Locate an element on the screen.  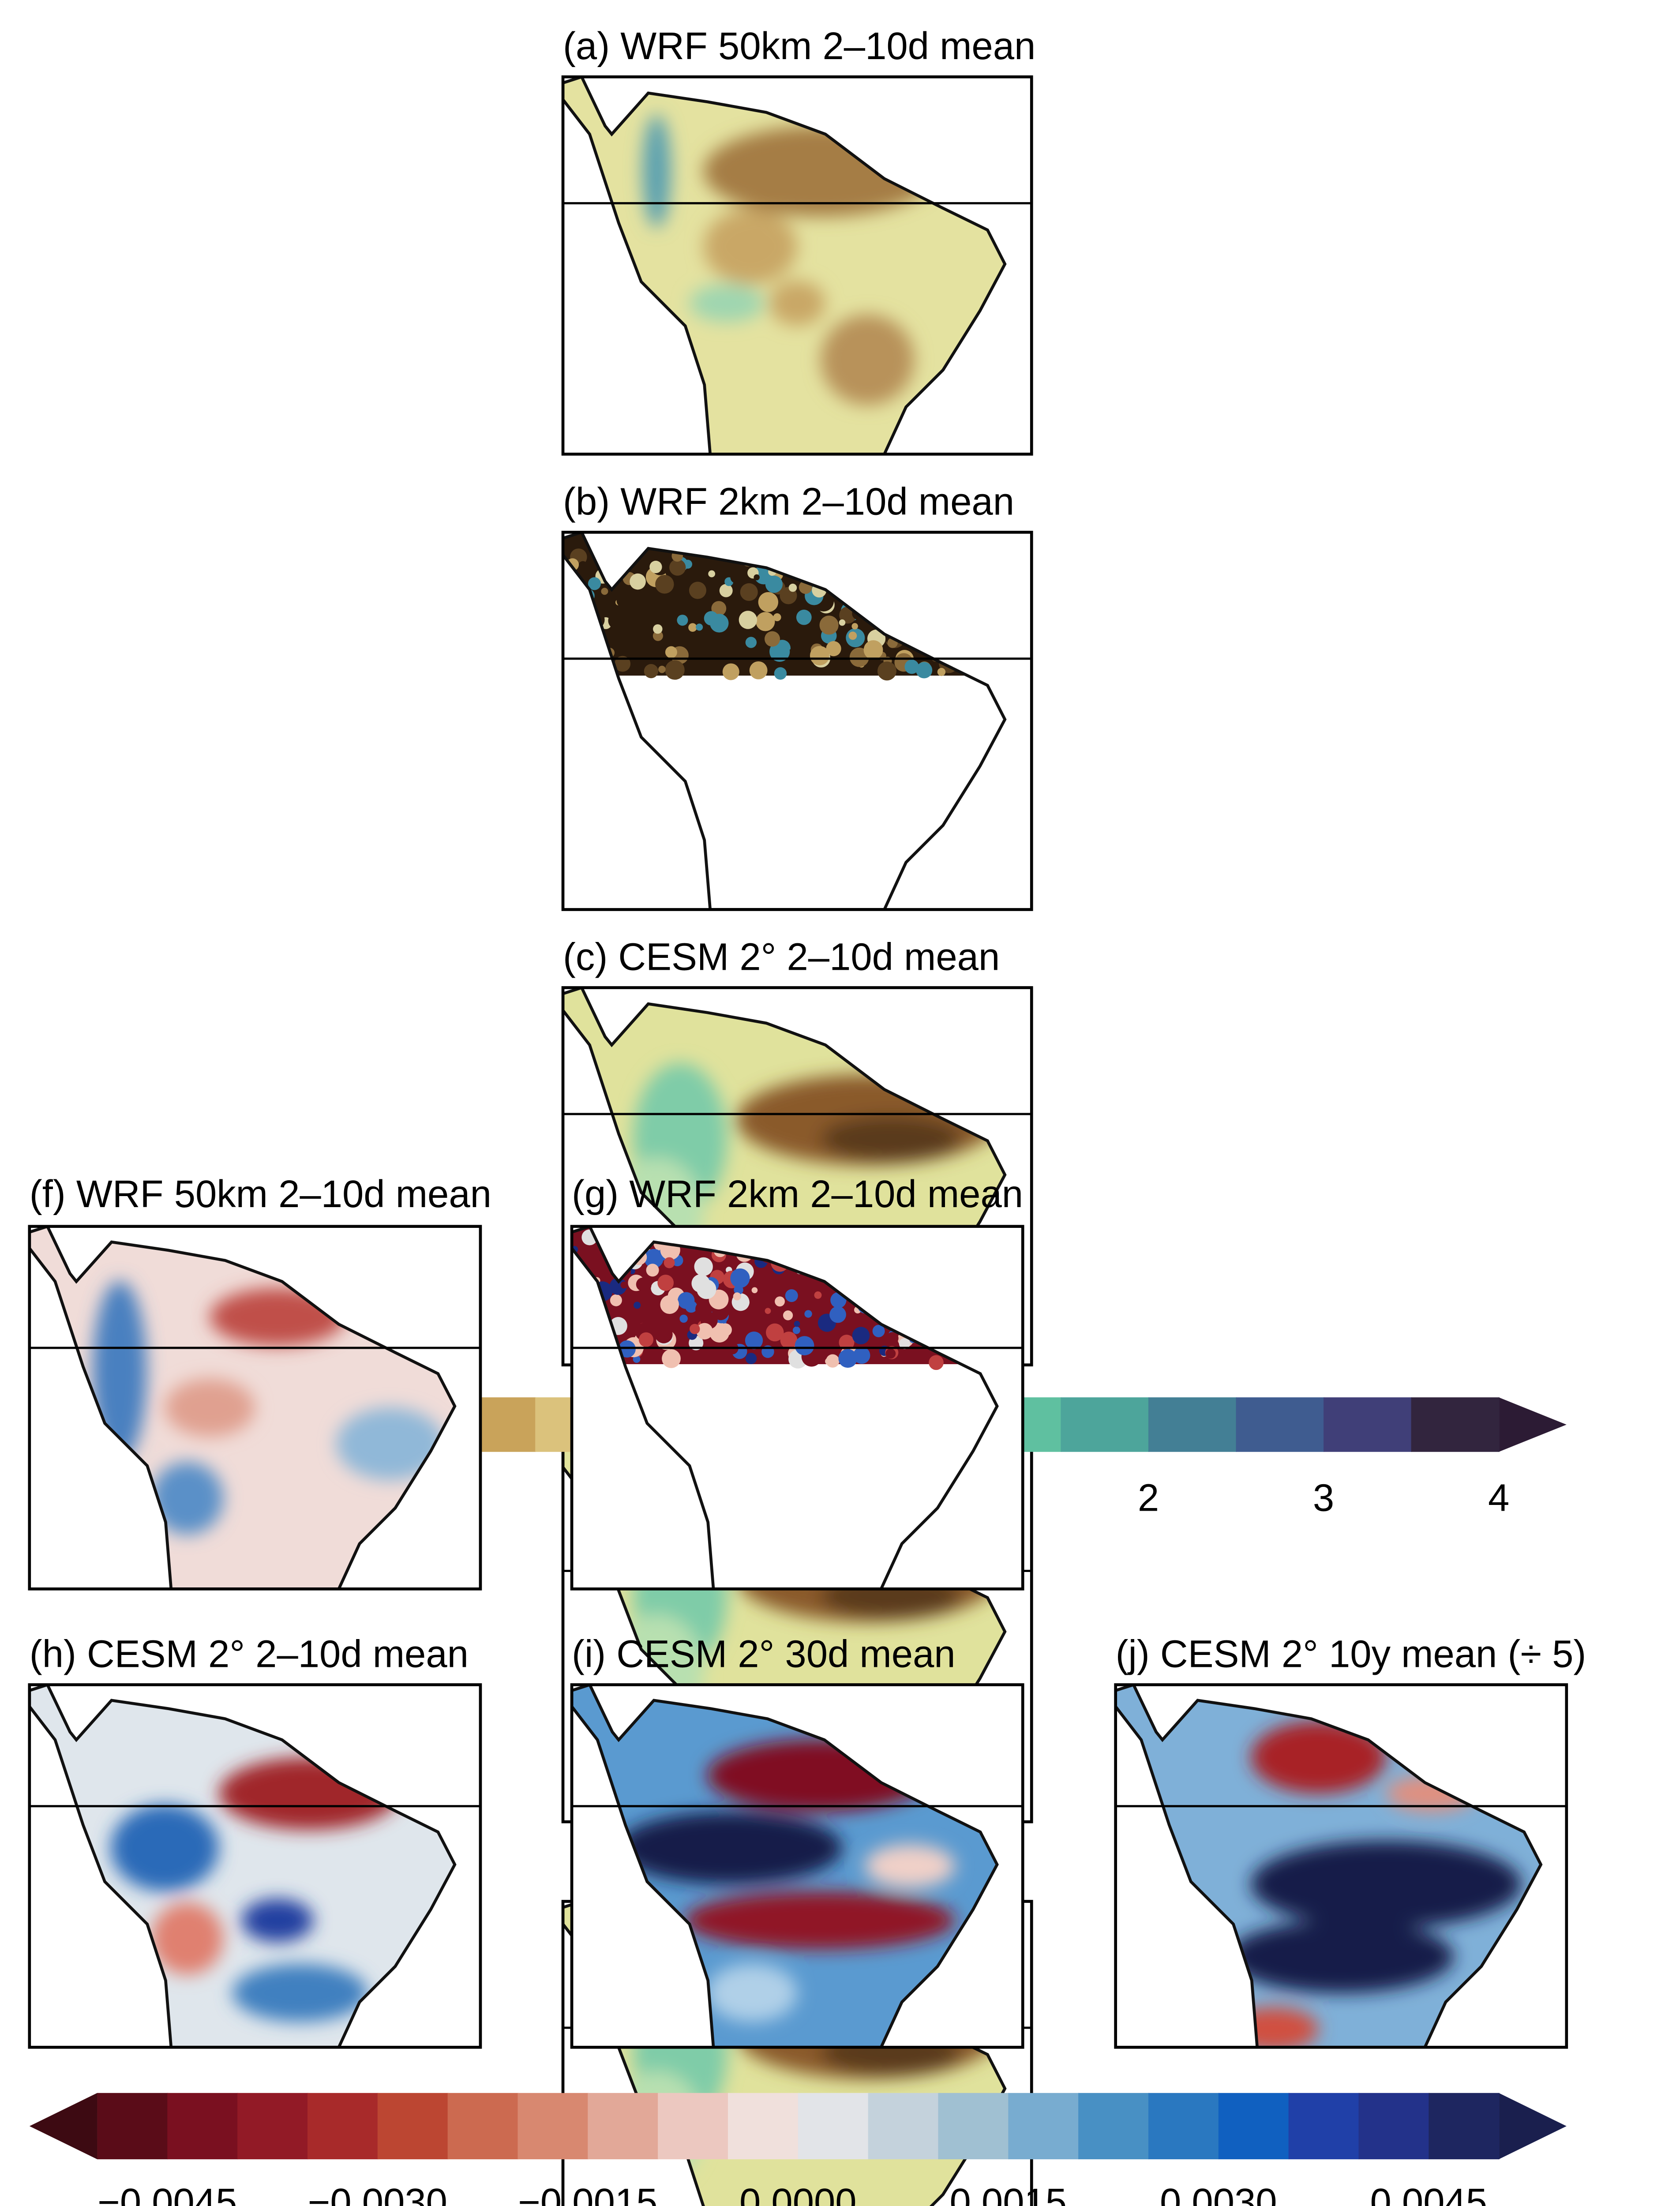
land-fill is located at coordinates (242, 1866).